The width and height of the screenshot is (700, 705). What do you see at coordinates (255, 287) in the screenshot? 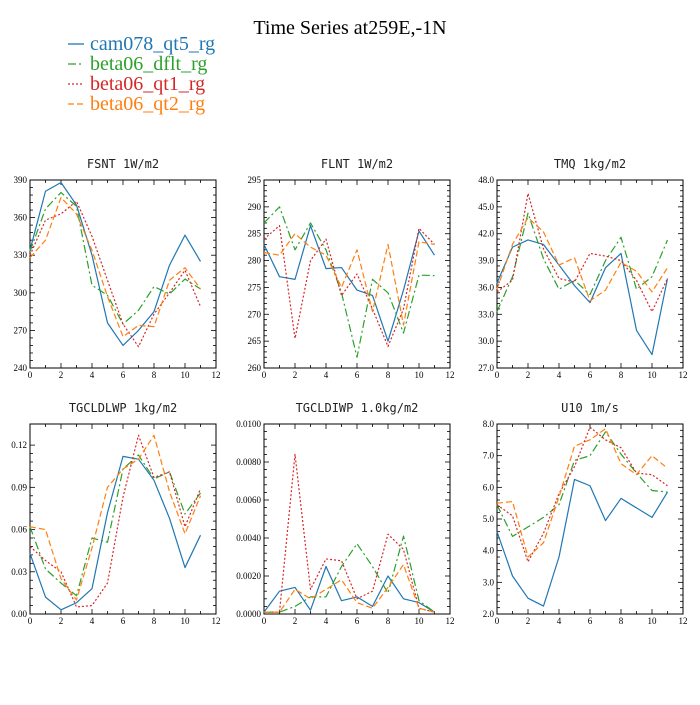
I see `y-tick-label: 275` at bounding box center [255, 287].